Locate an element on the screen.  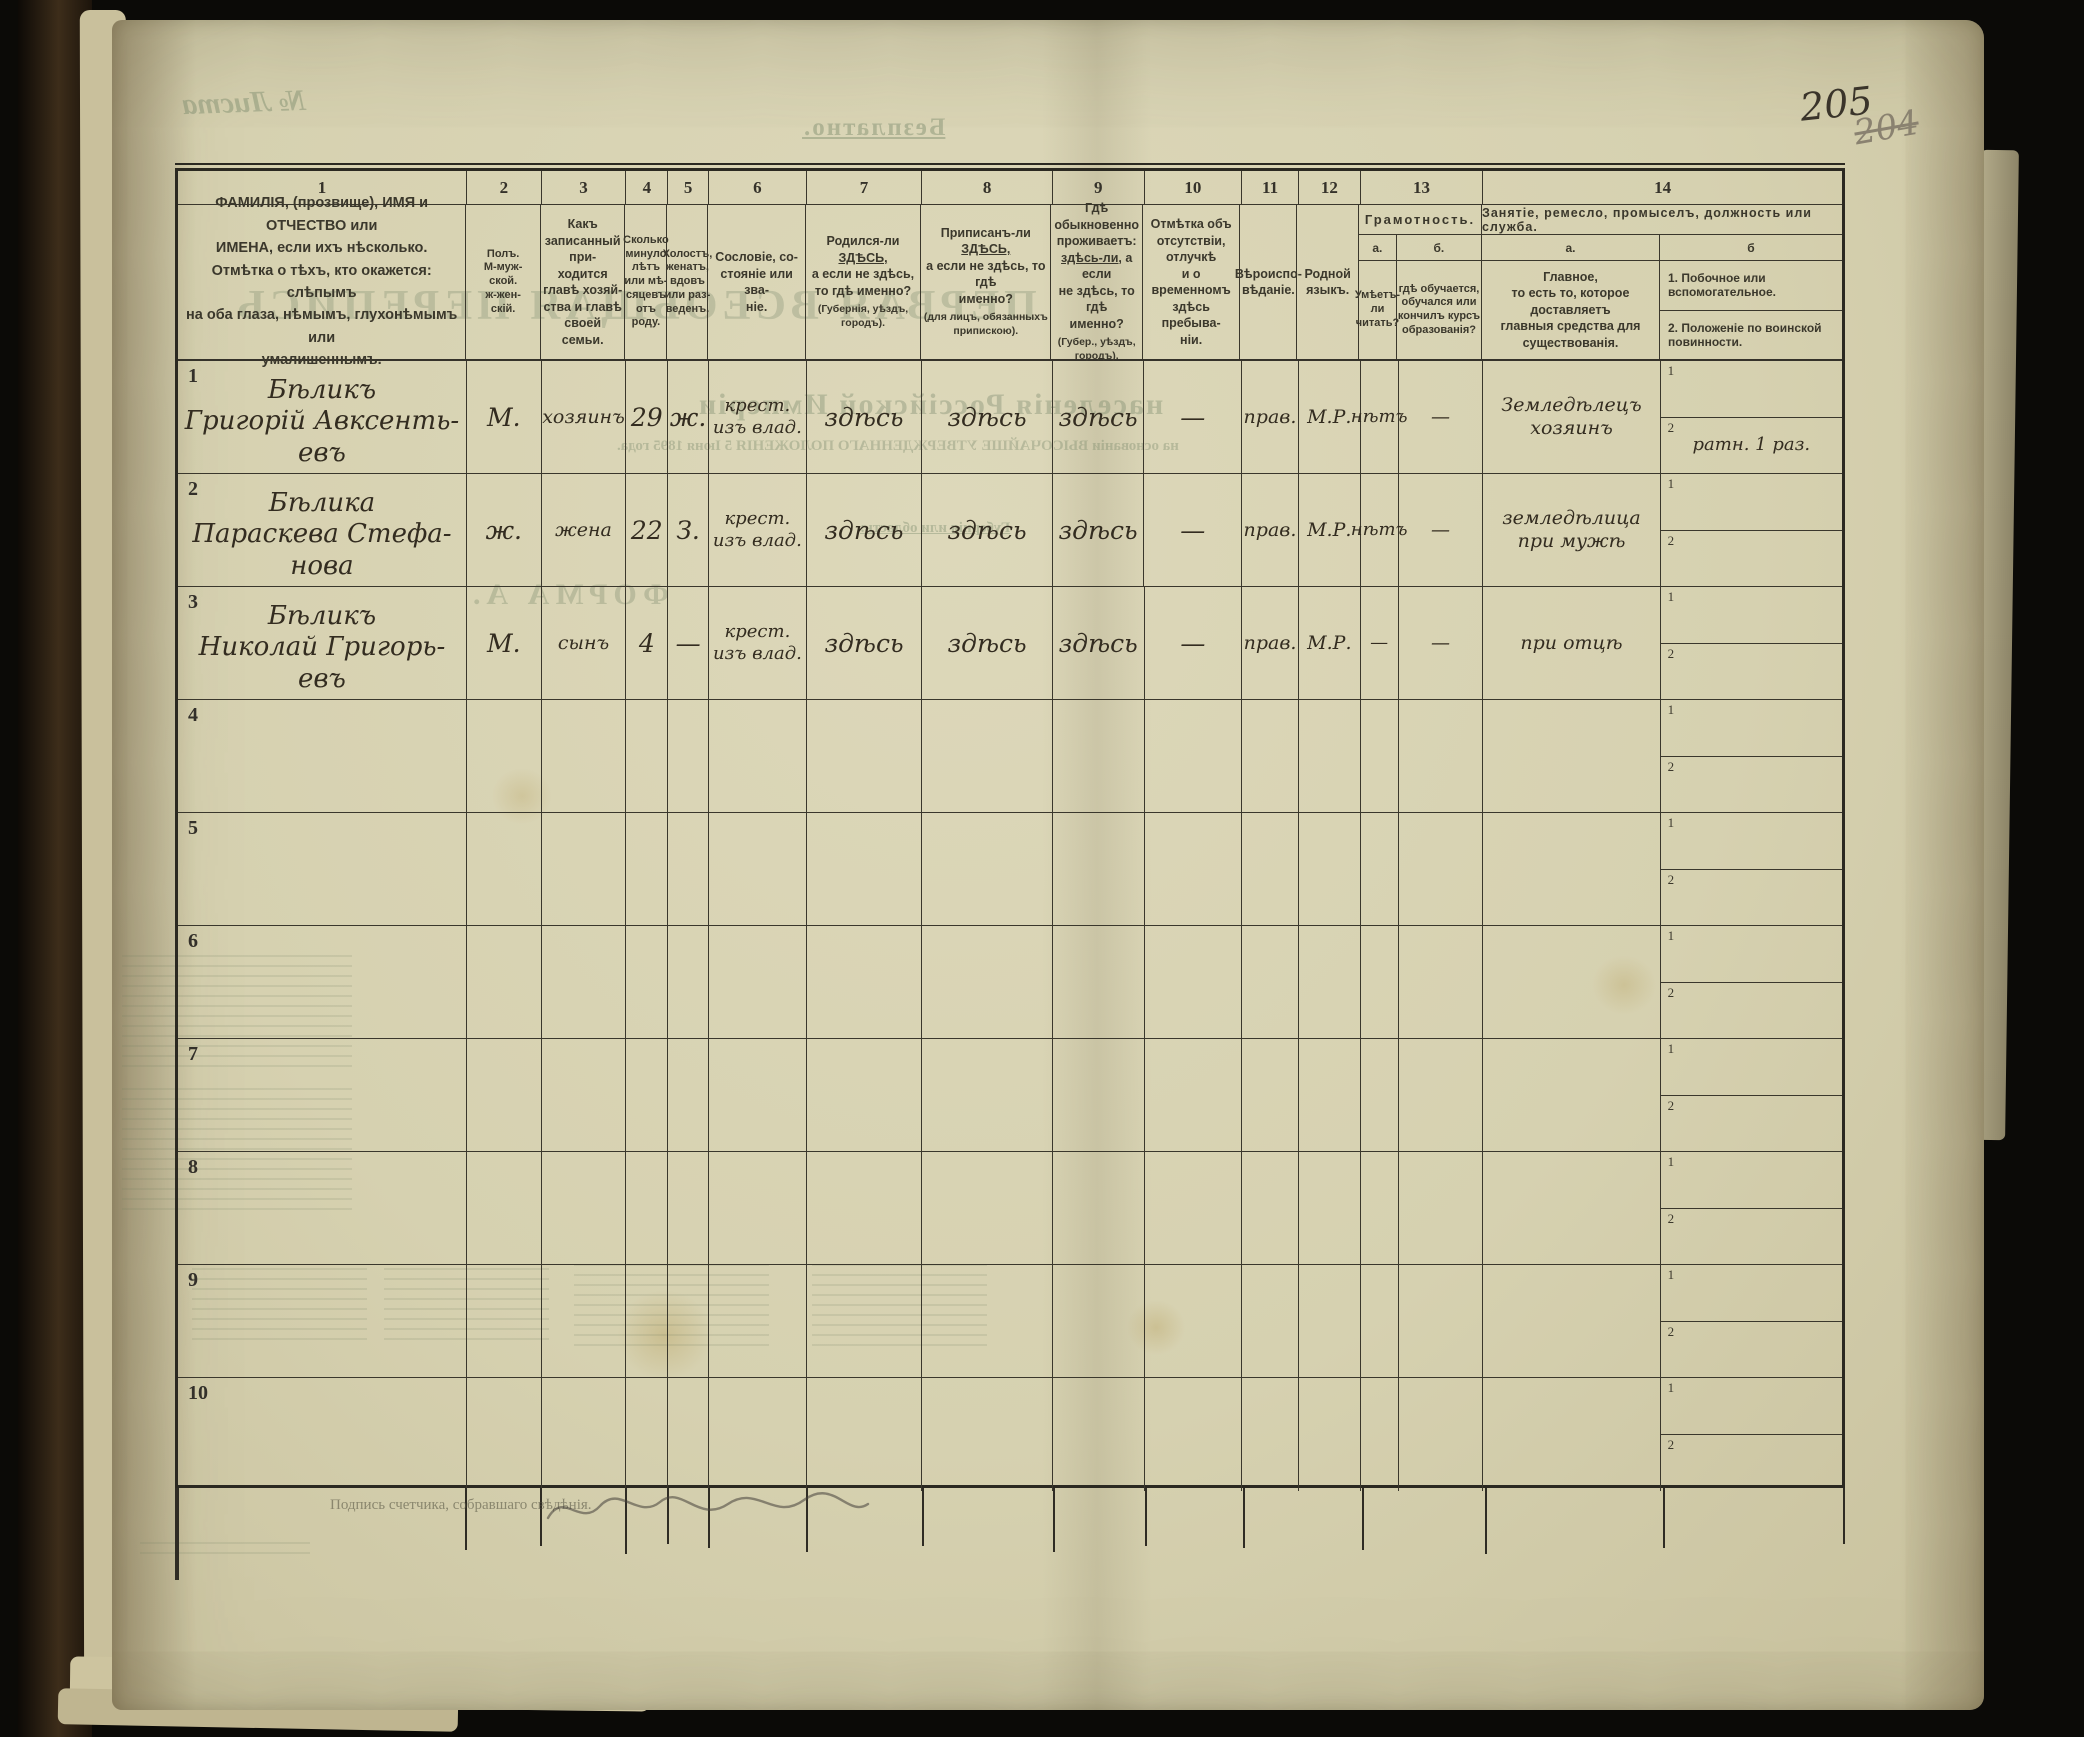
table-row: 5 1 2 is located at coordinates (1010, 869).